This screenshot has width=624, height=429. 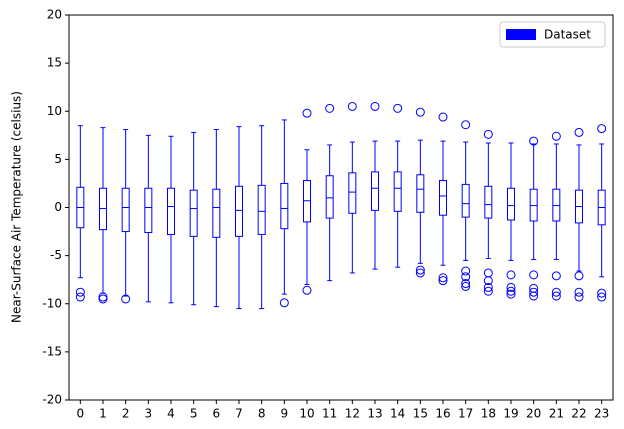 What do you see at coordinates (533, 414) in the screenshot?
I see `x-tick-label: 20` at bounding box center [533, 414].